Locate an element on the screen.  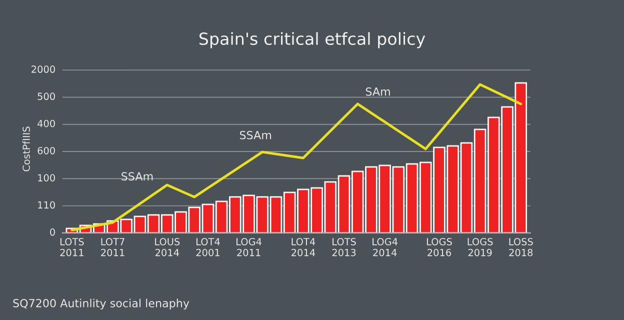
text: 110 is located at coordinates (46, 205).